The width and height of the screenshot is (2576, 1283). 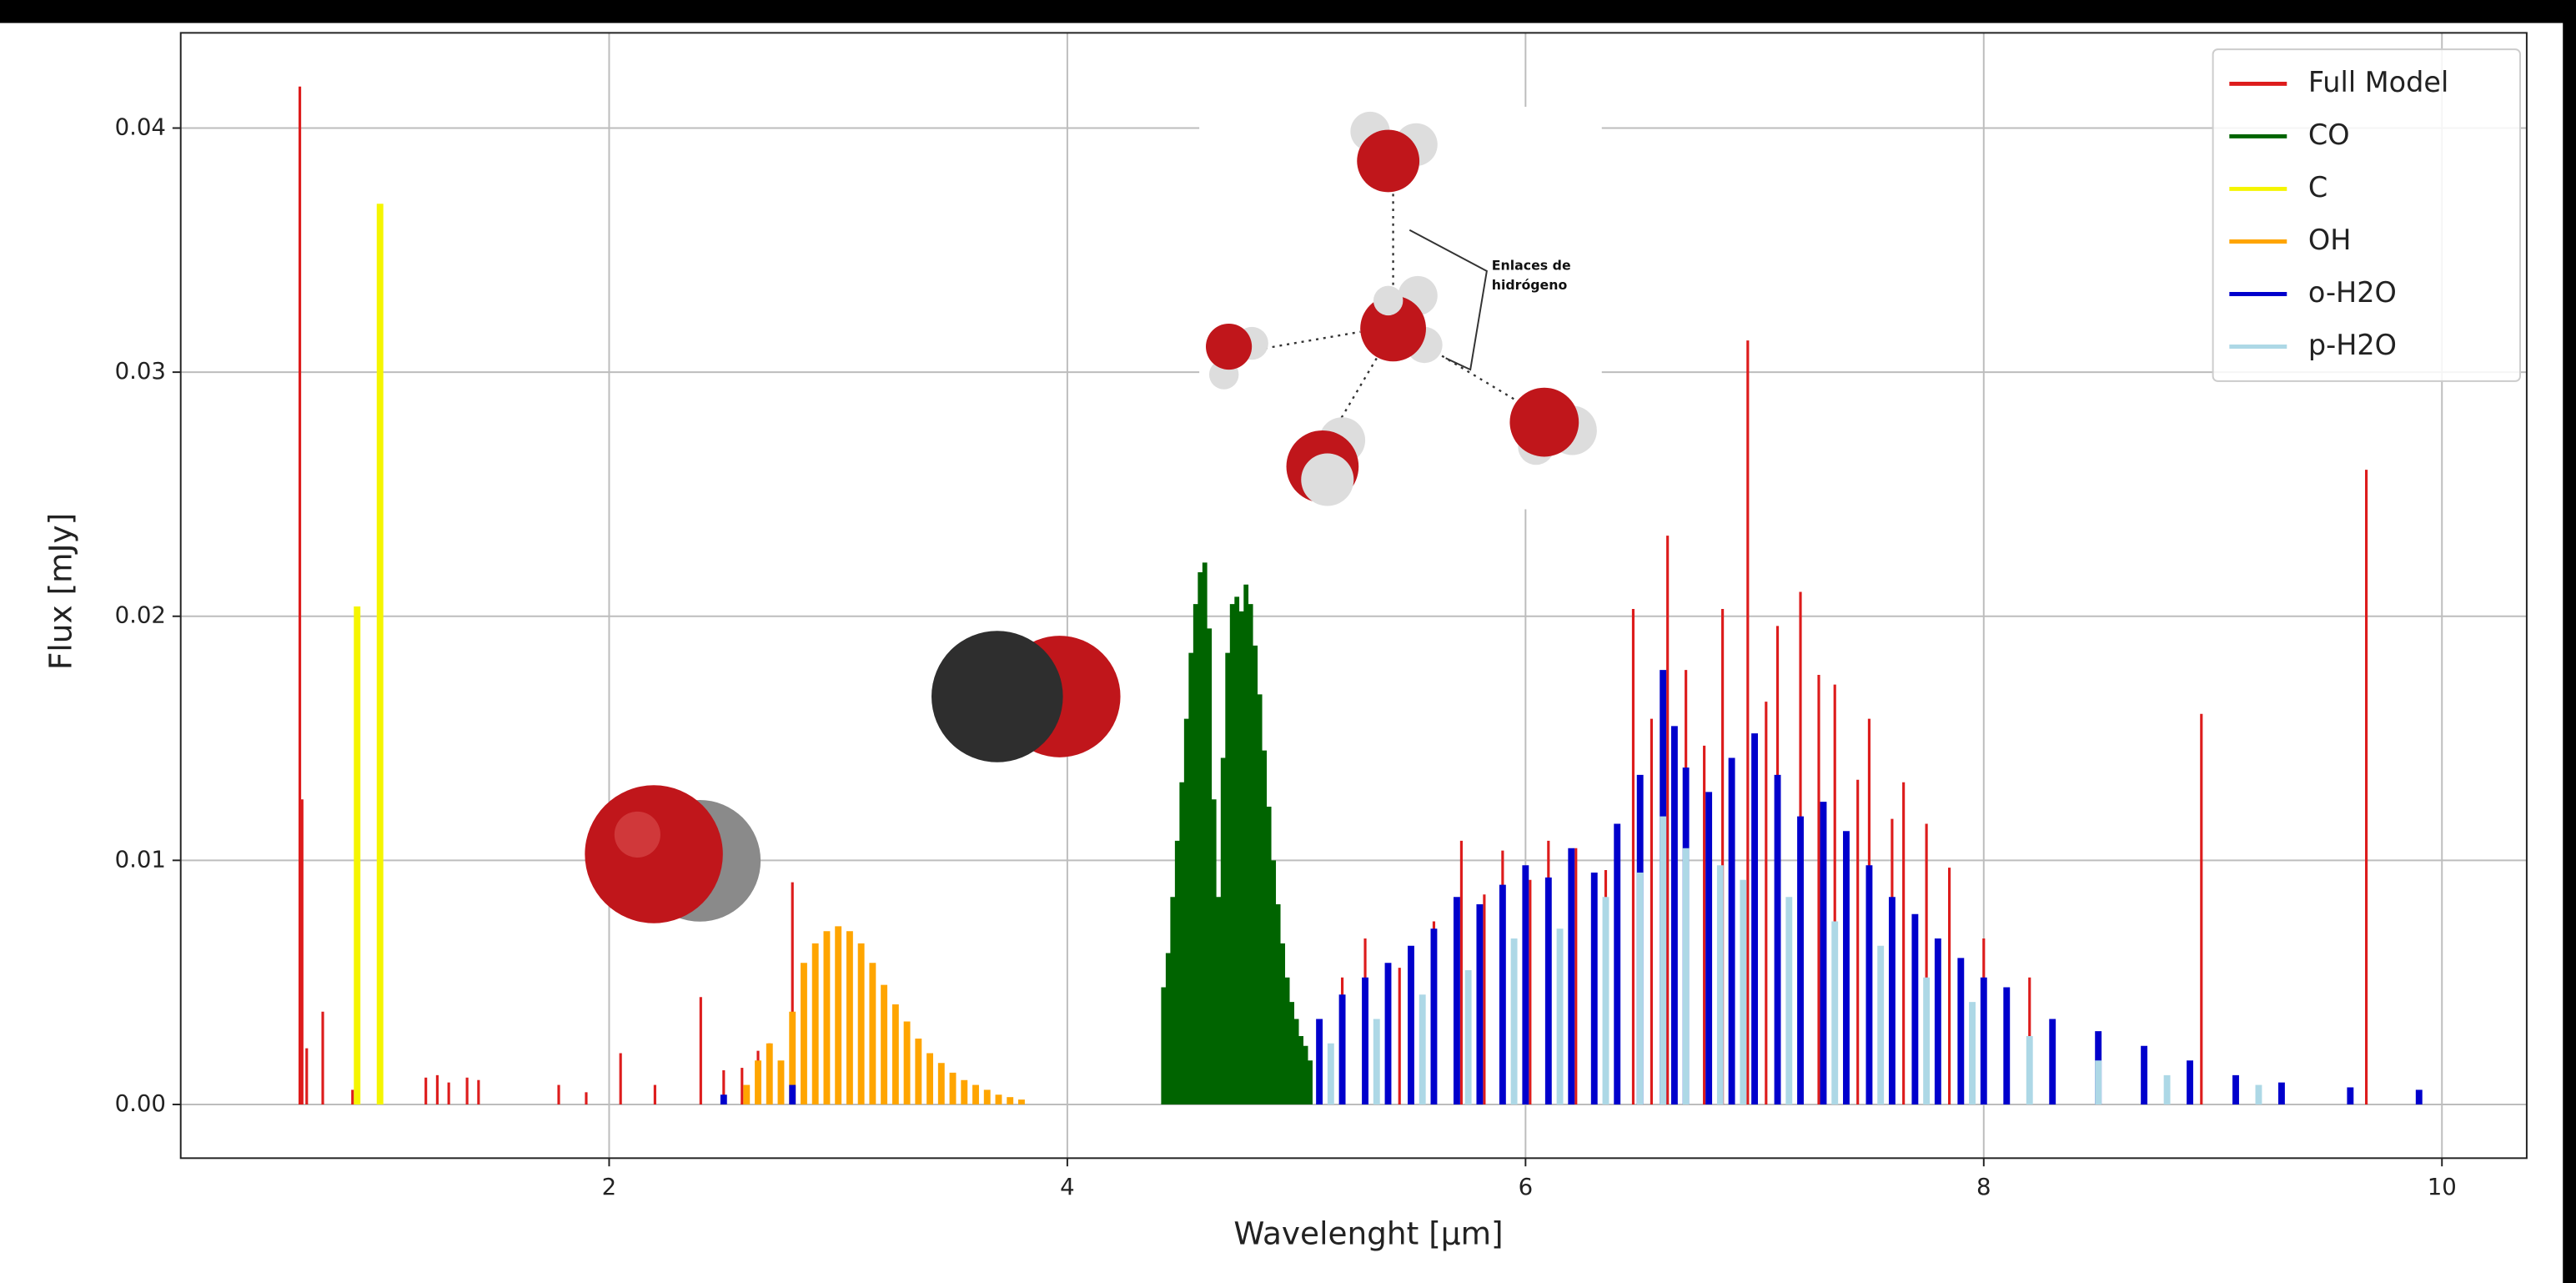 What do you see at coordinates (140, 127) in the screenshot?
I see `y-tick-label: 0.04` at bounding box center [140, 127].